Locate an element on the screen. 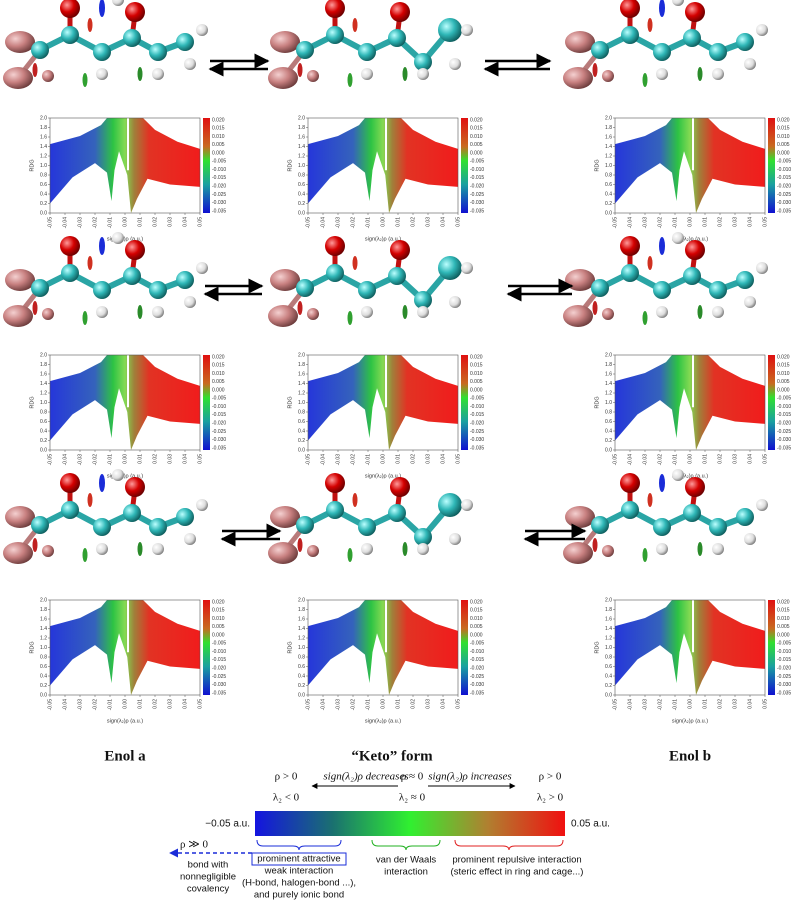 The image size is (809, 907). x-tick-label: 0.02 is located at coordinates (720, 222).